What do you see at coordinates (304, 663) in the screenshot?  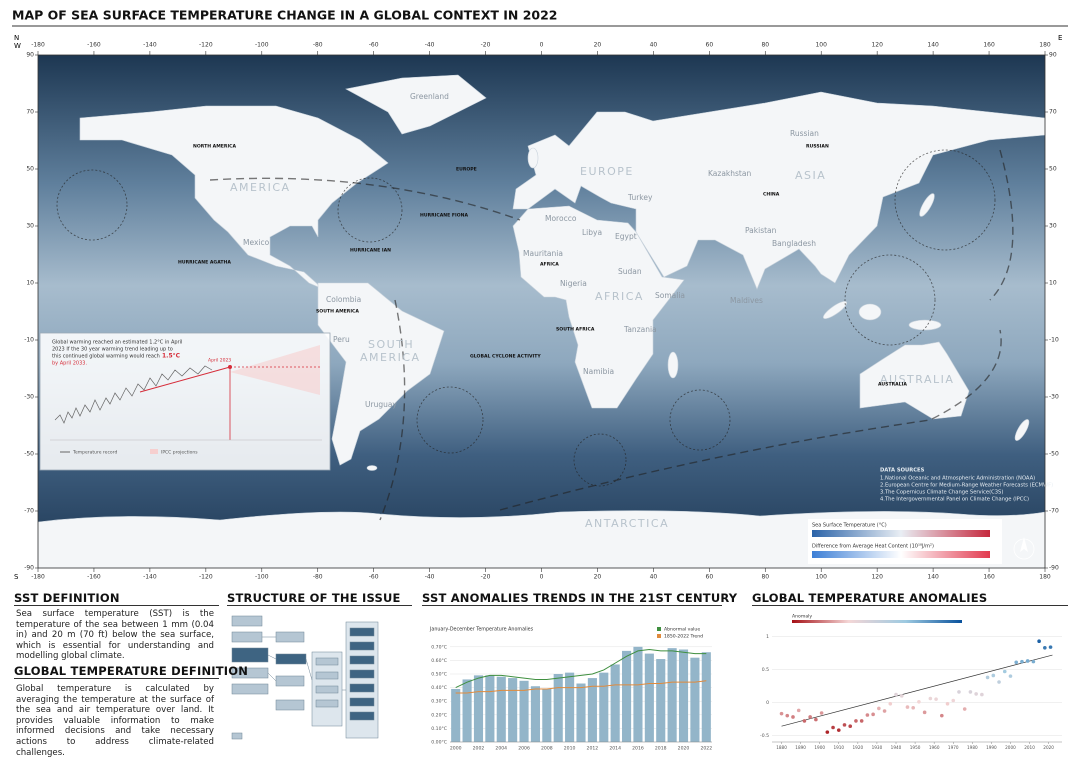 I see `diagram-links` at bounding box center [304, 663].